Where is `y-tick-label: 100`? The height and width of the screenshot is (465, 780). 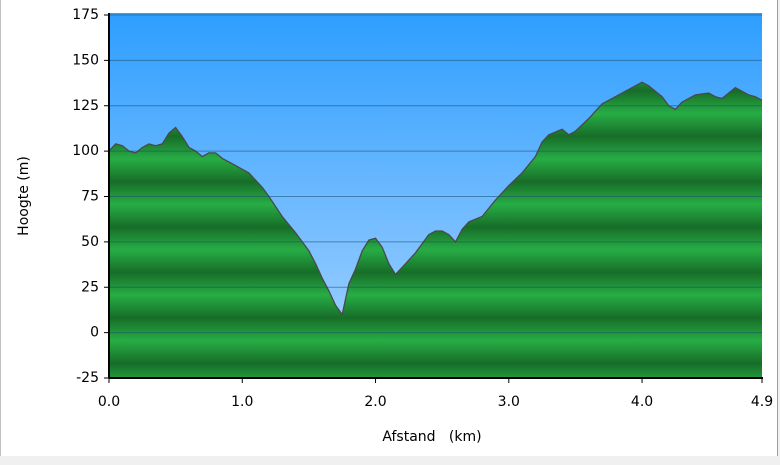 y-tick-label: 100 is located at coordinates (85, 151).